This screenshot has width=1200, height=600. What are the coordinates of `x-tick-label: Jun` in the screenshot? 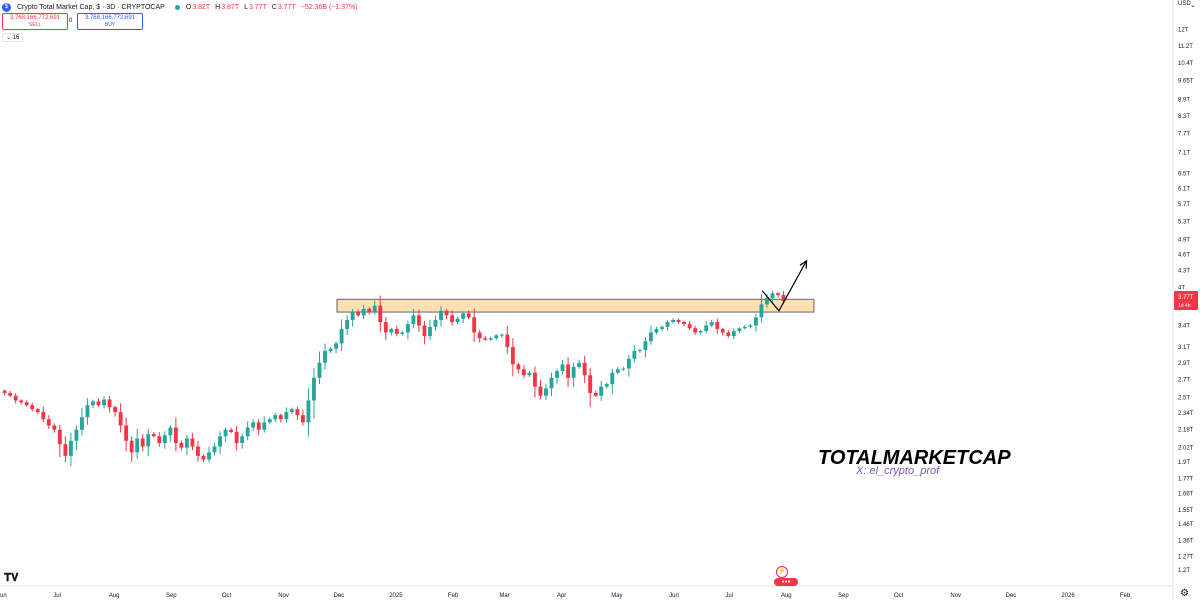 It's located at (674, 596).